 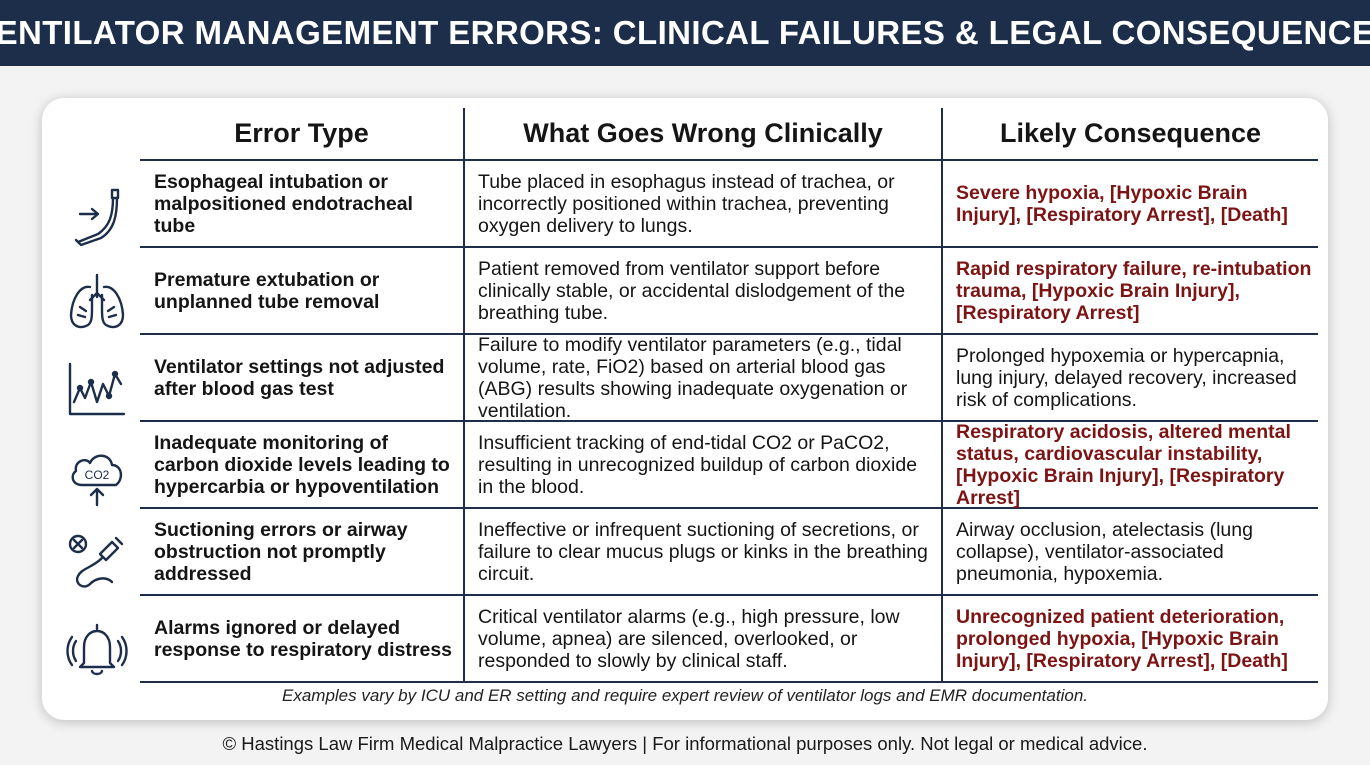 I want to click on alarm-bell-icon, so click(x=97, y=649).